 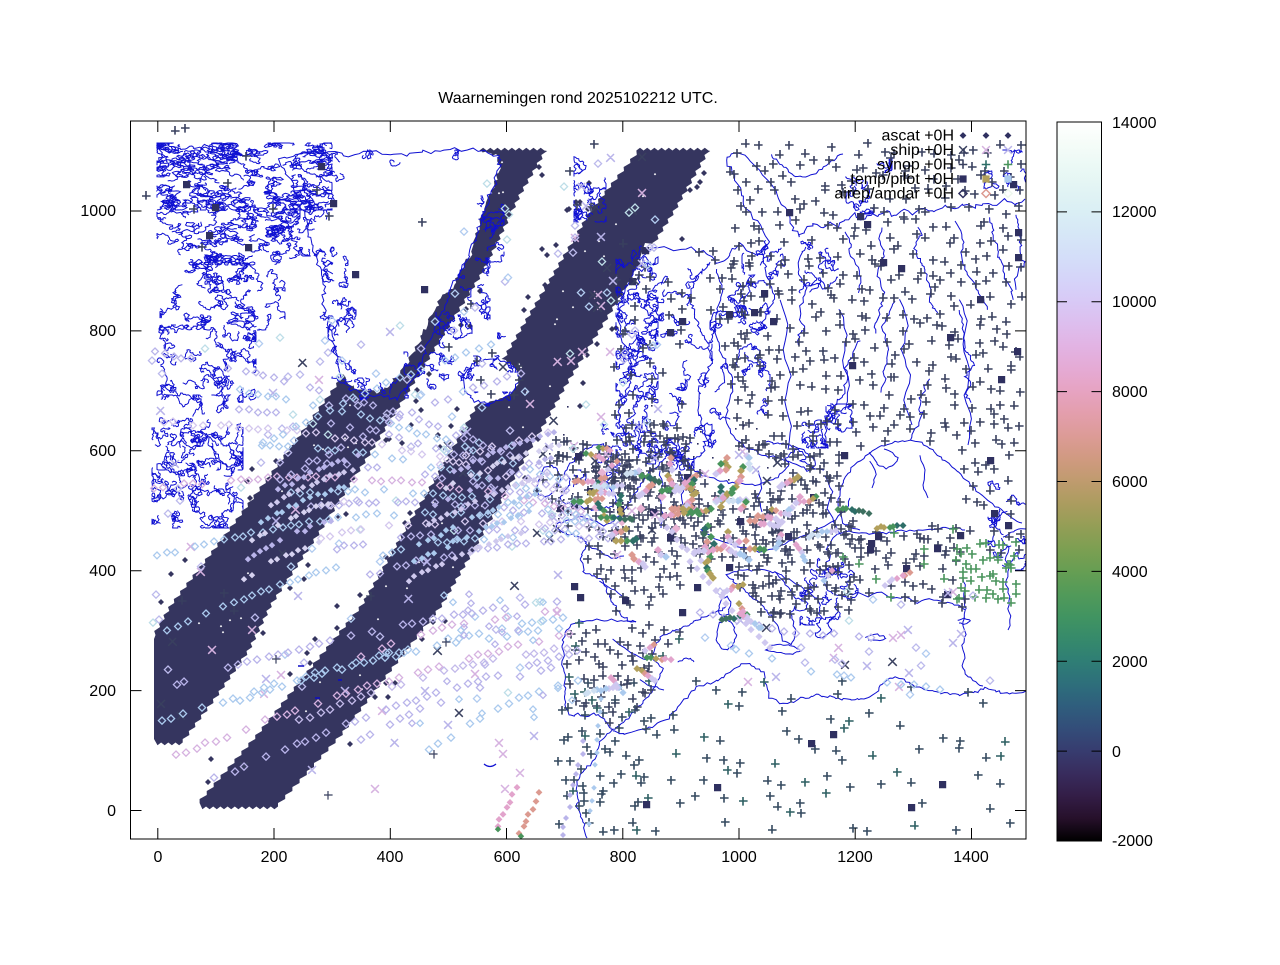 I want to click on svg-text: 10000, so click(x=1134, y=302).